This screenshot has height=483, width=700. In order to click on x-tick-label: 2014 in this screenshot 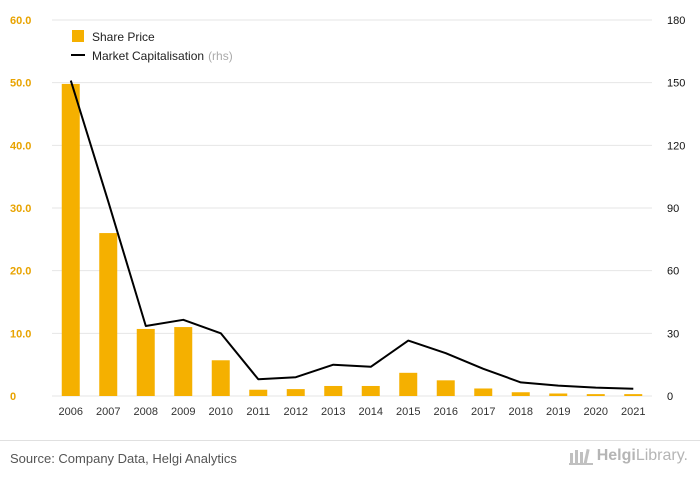, I will do `click(371, 412)`.